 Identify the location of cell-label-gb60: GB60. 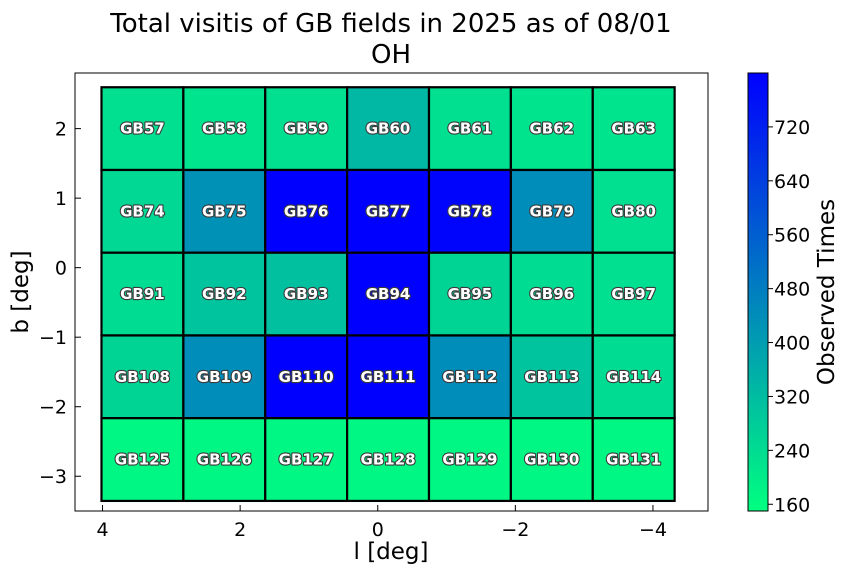
(388, 129).